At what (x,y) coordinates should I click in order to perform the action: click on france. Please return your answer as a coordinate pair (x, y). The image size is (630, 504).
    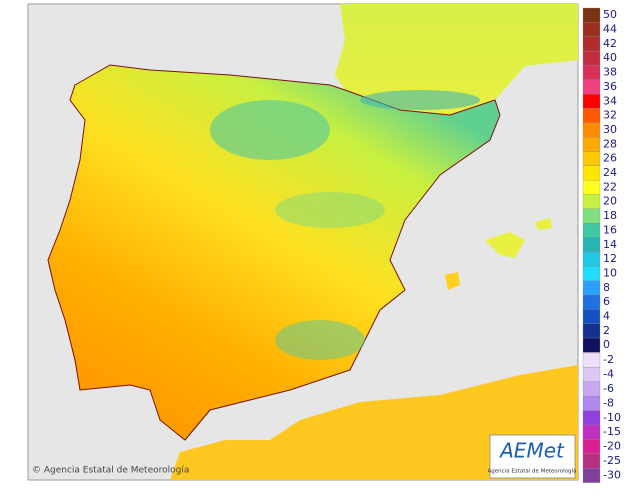
    Looking at the image, I should click on (456, 59).